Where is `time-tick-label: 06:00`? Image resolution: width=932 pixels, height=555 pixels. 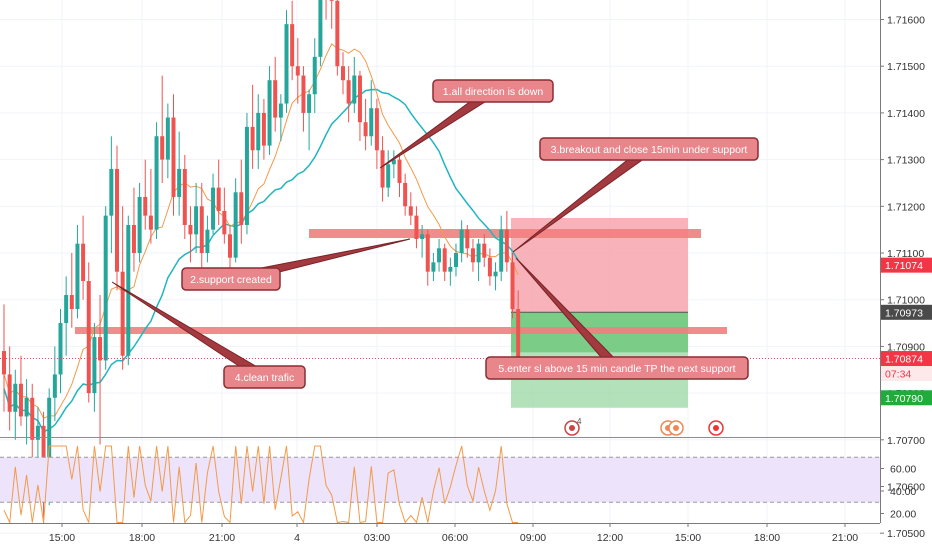
time-tick-label: 06:00 is located at coordinates (455, 538).